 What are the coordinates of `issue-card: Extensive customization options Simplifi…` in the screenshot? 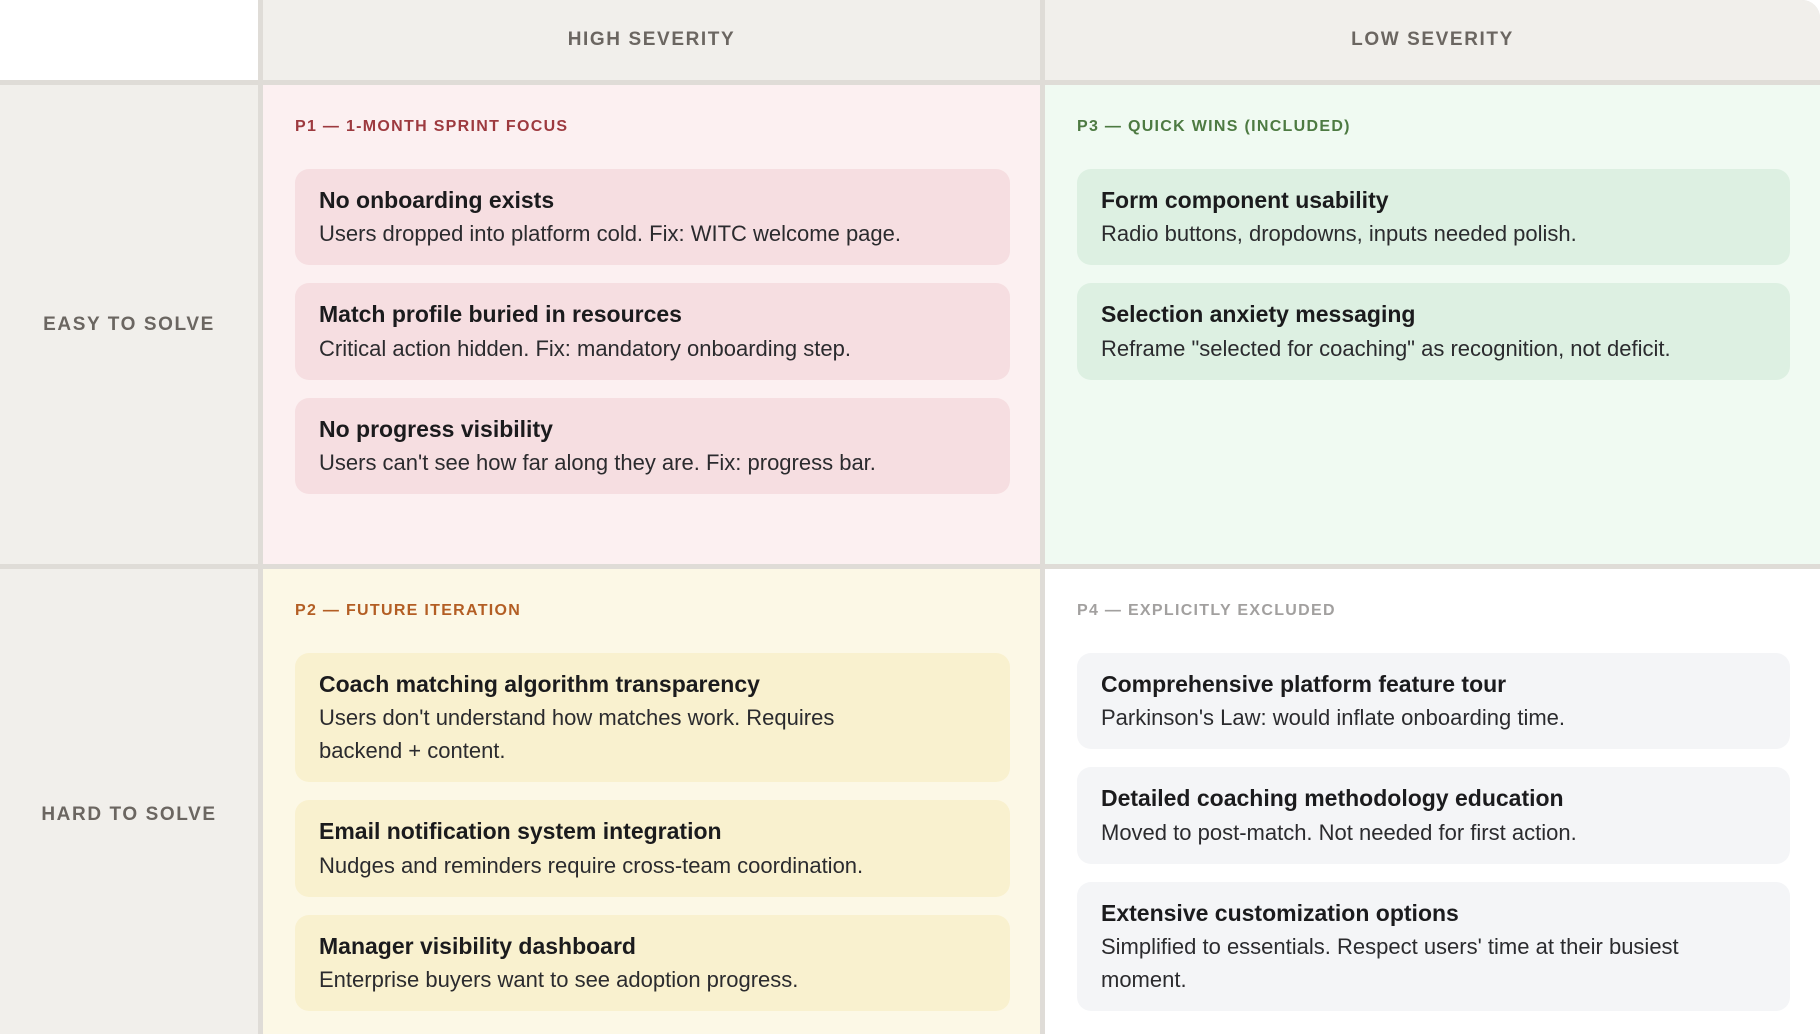 It's located at (1433, 946).